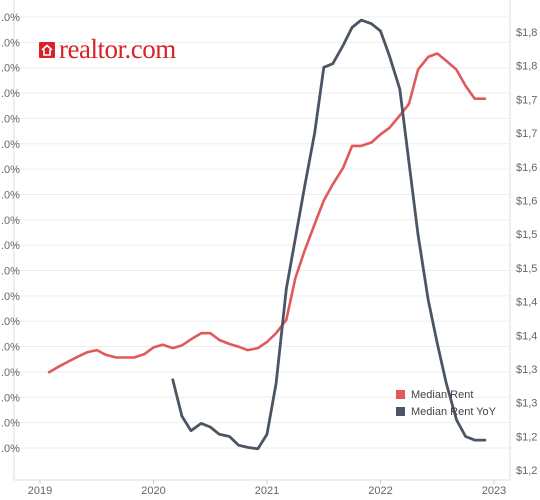 The image size is (540, 500). I want to click on legend-item-median-rent-yoy: Median Rent YoY, so click(446, 411).